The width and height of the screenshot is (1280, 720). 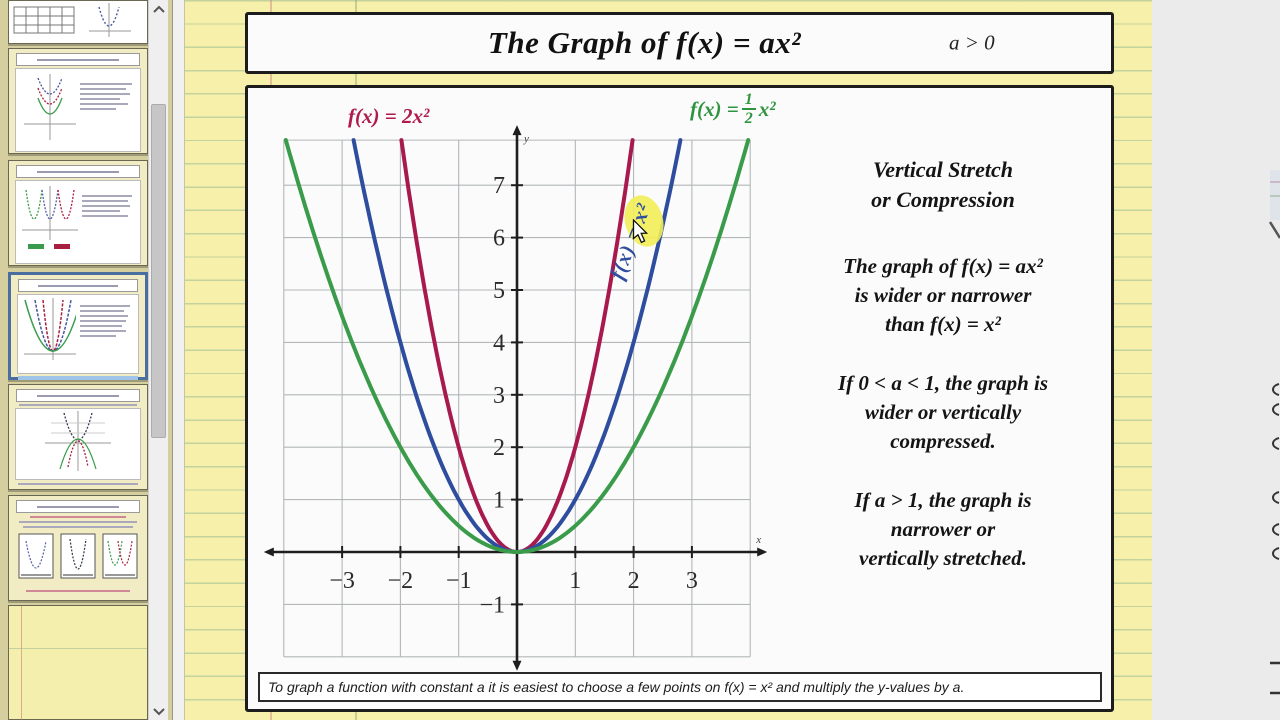 What do you see at coordinates (499, 239) in the screenshot?
I see `svg-text: 6` at bounding box center [499, 239].